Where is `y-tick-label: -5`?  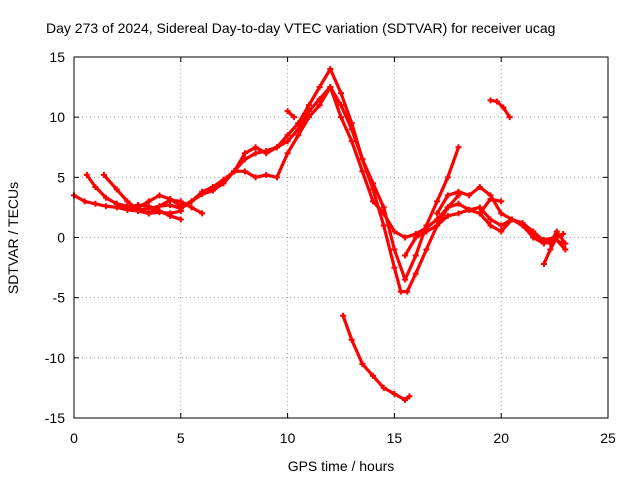 y-tick-label: -5 is located at coordinates (59, 298).